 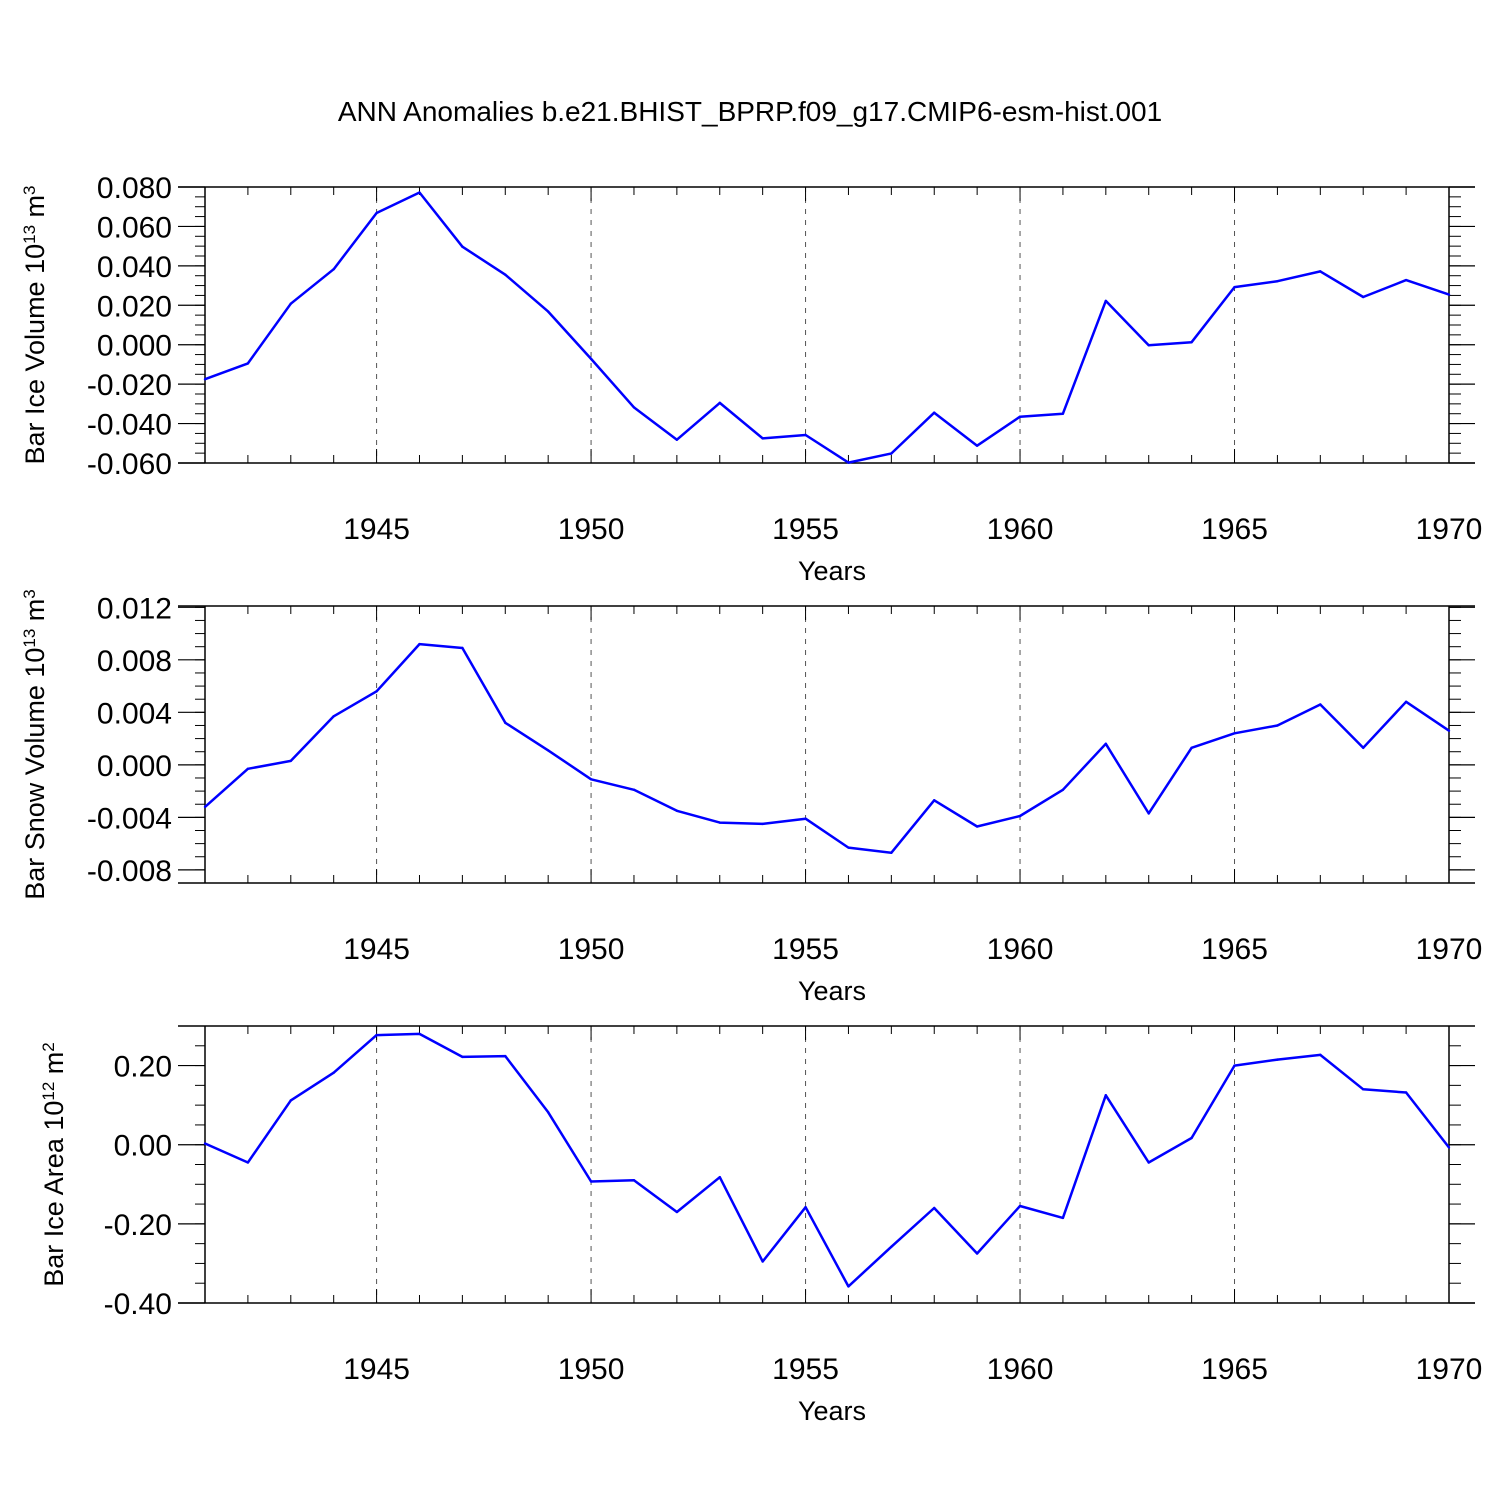 What do you see at coordinates (143, 1067) in the screenshot?
I see `y-tick-label: 0.20` at bounding box center [143, 1067].